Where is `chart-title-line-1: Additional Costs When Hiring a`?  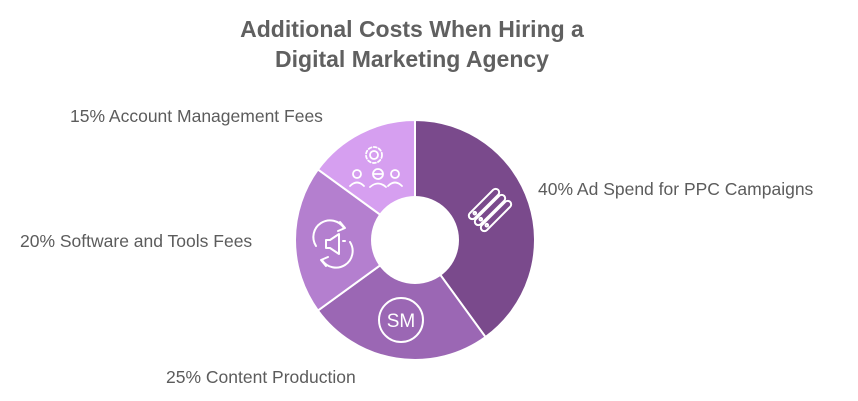 chart-title-line-1: Additional Costs When Hiring a is located at coordinates (412, 29).